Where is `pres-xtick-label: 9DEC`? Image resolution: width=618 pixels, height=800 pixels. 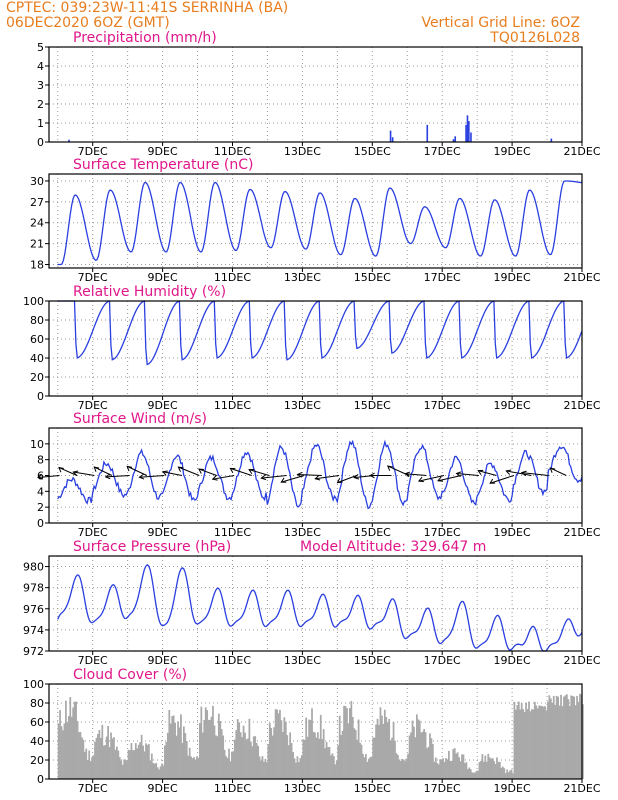 pres-xtick-label: 9DEC is located at coordinates (163, 660).